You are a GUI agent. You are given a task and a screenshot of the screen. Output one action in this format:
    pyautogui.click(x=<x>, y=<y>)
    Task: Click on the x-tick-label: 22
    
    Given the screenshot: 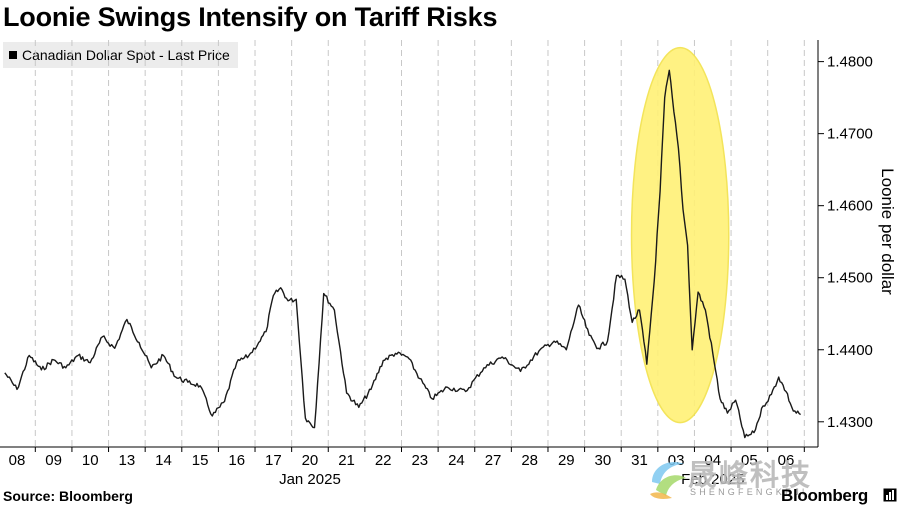 What is the action you would take?
    pyautogui.click(x=383, y=460)
    